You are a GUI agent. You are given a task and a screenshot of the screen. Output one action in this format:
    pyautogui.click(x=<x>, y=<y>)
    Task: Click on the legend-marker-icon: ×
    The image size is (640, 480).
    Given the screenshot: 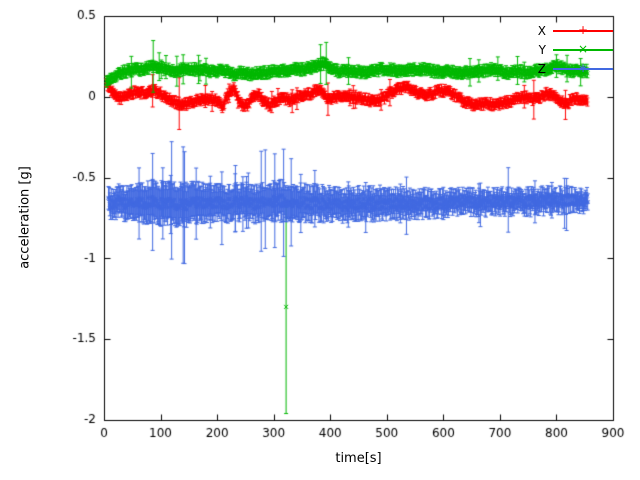 What is the action you would take?
    pyautogui.click(x=583, y=48)
    